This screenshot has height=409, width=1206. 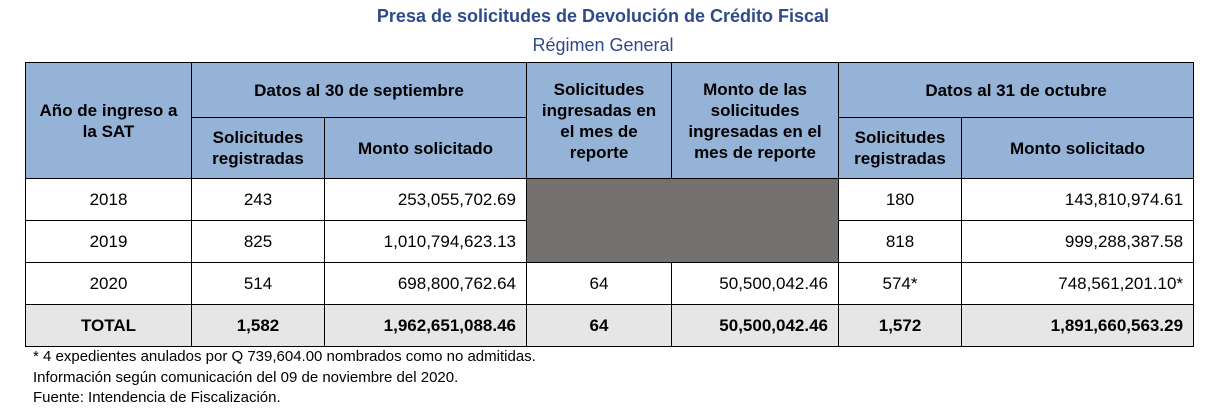 What do you see at coordinates (900, 325) in the screenshot?
I see `total-oct-count: 1,572` at bounding box center [900, 325].